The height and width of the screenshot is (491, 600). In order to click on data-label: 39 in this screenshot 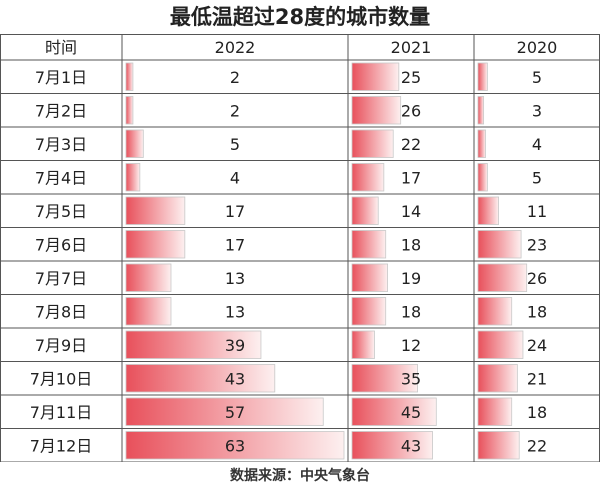, I will do `click(235, 345)`.